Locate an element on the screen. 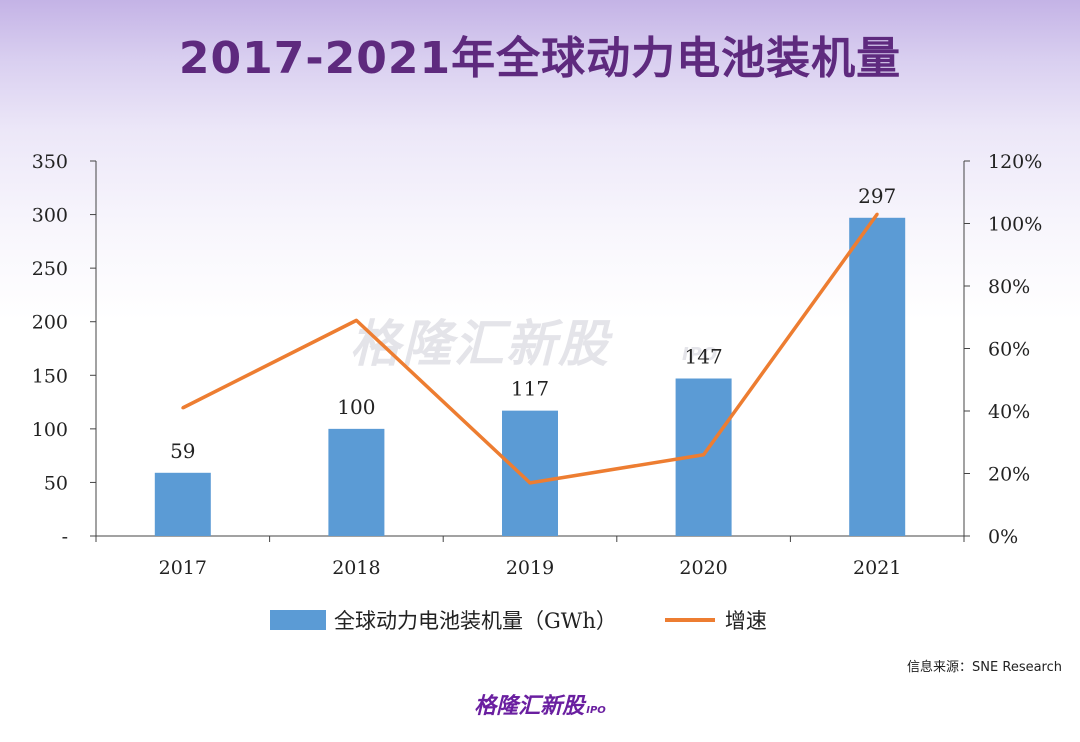  bar-data-label: 117 is located at coordinates (530, 389).